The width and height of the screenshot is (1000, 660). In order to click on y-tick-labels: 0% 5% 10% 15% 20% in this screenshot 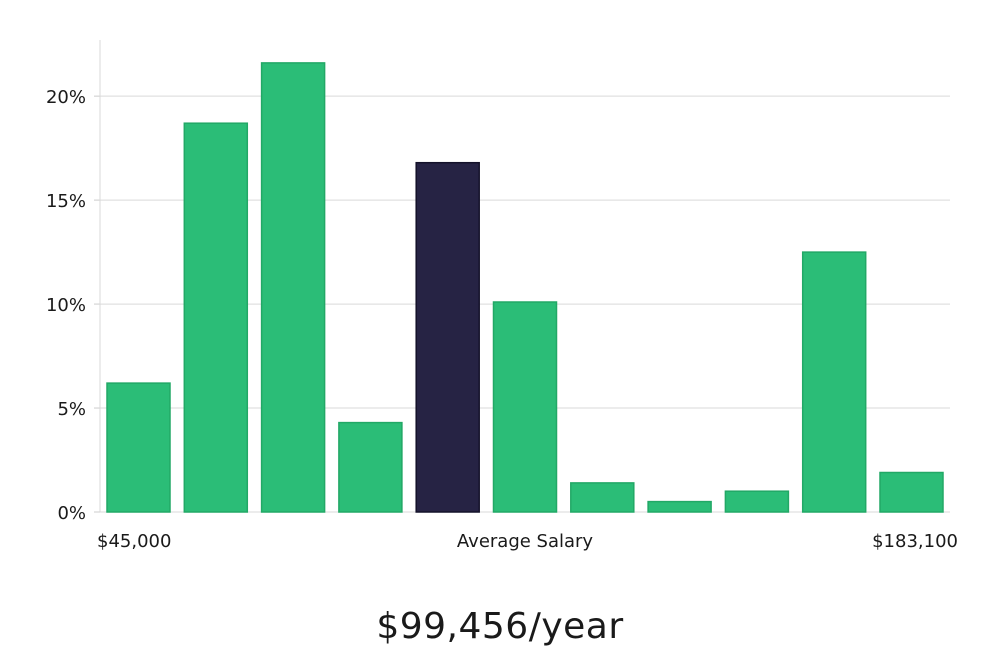, I will do `click(66, 305)`.